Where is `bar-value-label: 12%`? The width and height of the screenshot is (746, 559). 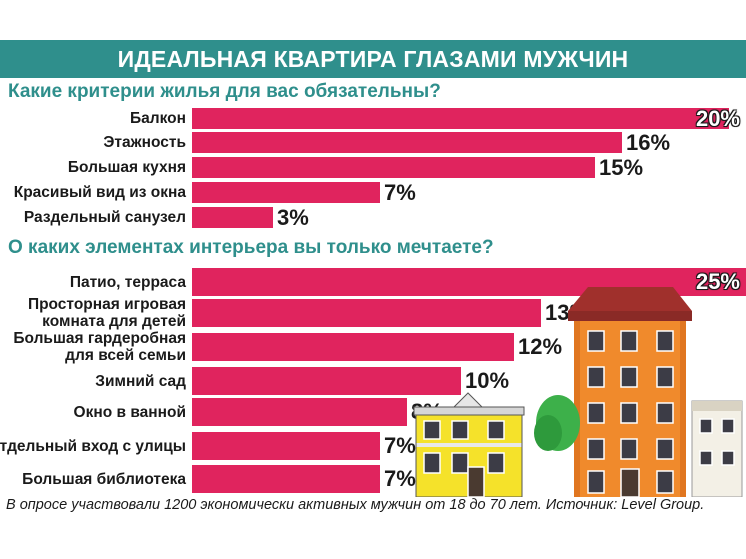
bar-value-label: 12% is located at coordinates (540, 346).